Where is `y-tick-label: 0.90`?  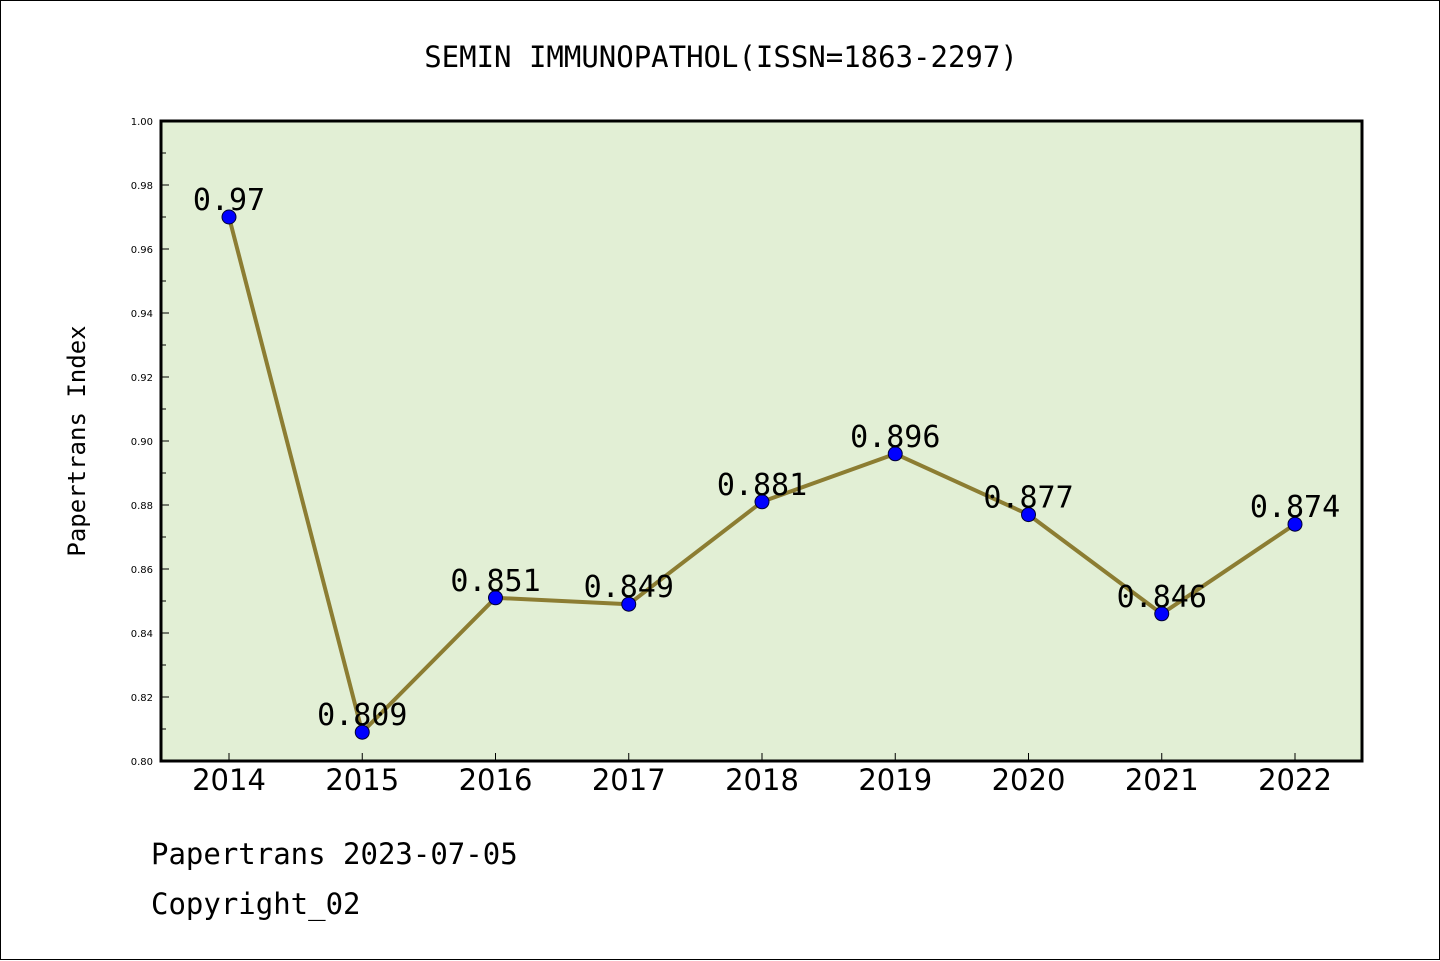 y-tick-label: 0.90 is located at coordinates (142, 442).